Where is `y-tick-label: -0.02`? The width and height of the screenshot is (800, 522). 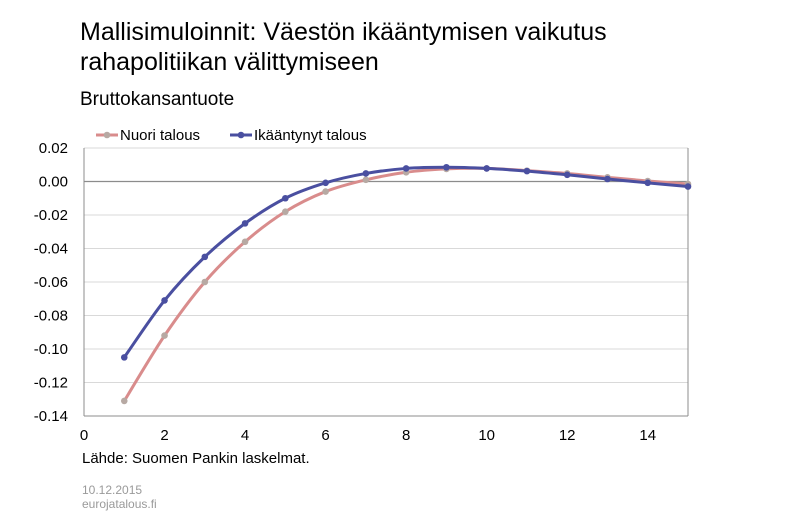 y-tick-label: -0.02 is located at coordinates (51, 215).